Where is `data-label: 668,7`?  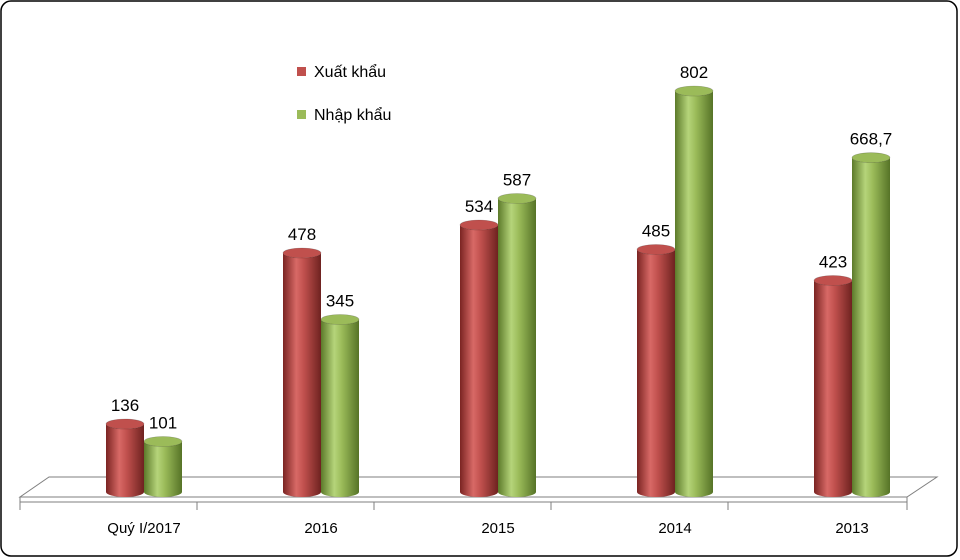
data-label: 668,7 is located at coordinates (871, 139).